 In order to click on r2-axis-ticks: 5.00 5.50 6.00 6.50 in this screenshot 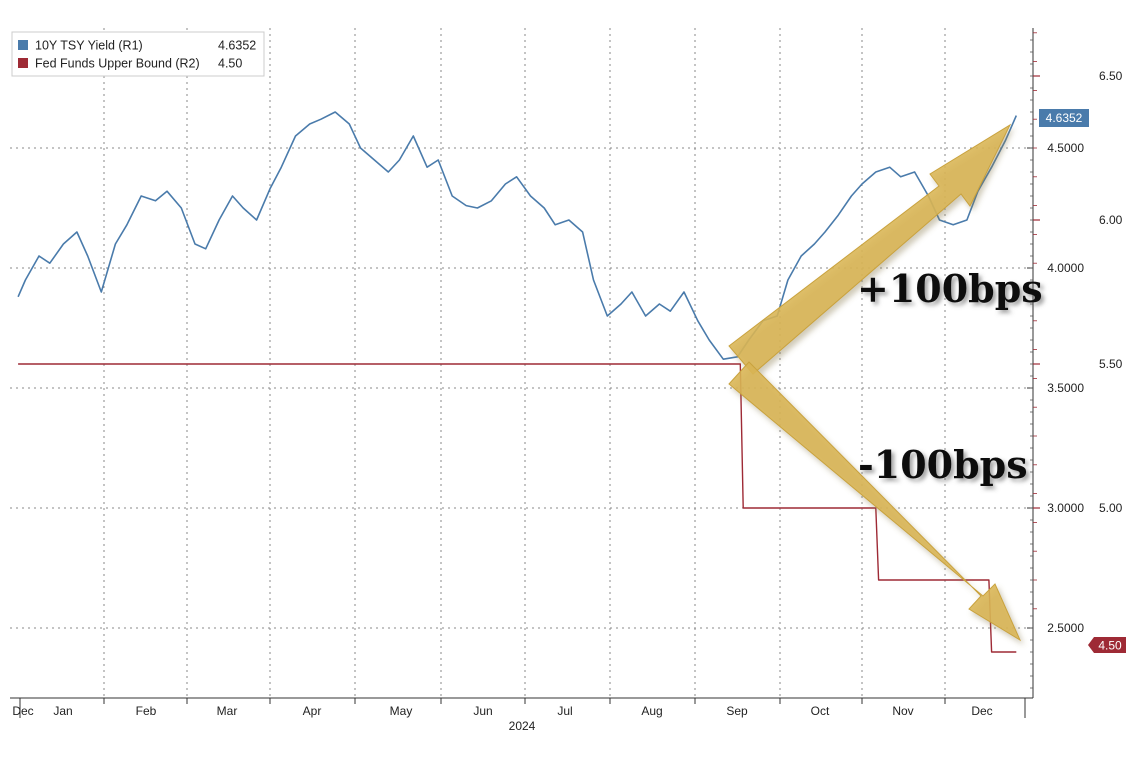, I will do `click(1078, 321)`.